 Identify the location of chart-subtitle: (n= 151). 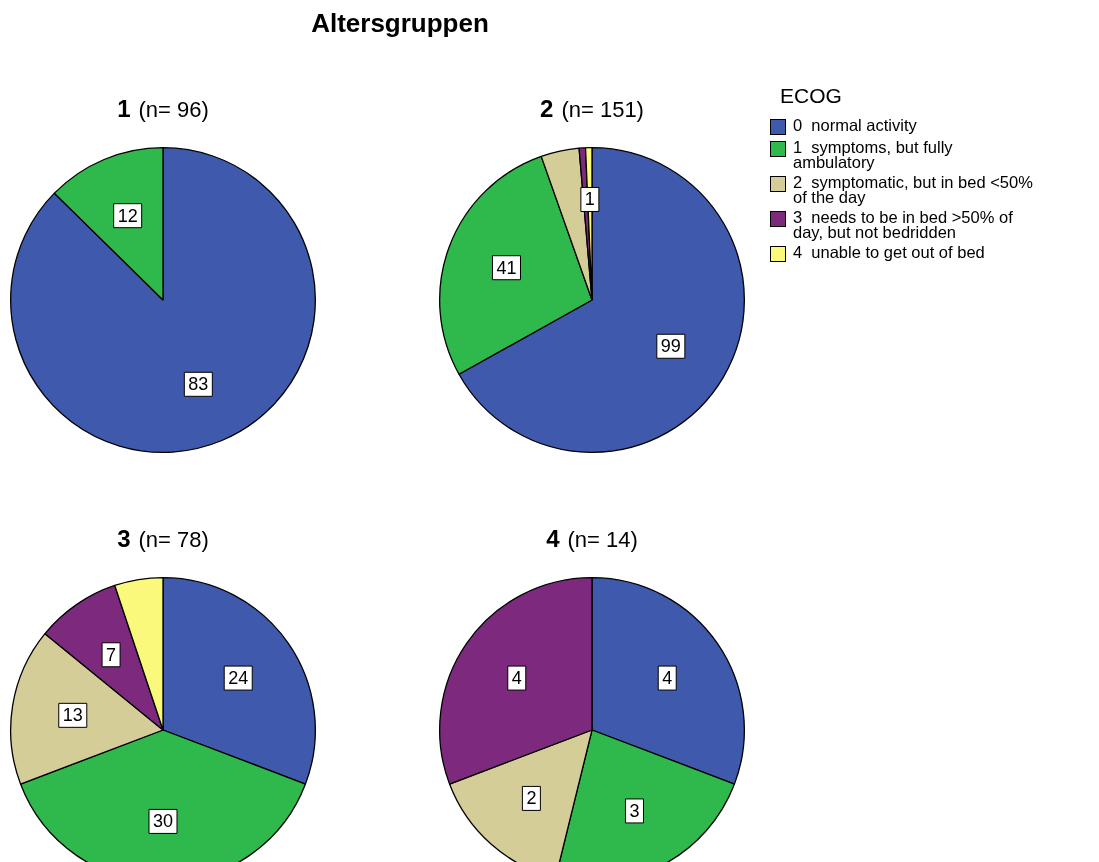
(602, 109).